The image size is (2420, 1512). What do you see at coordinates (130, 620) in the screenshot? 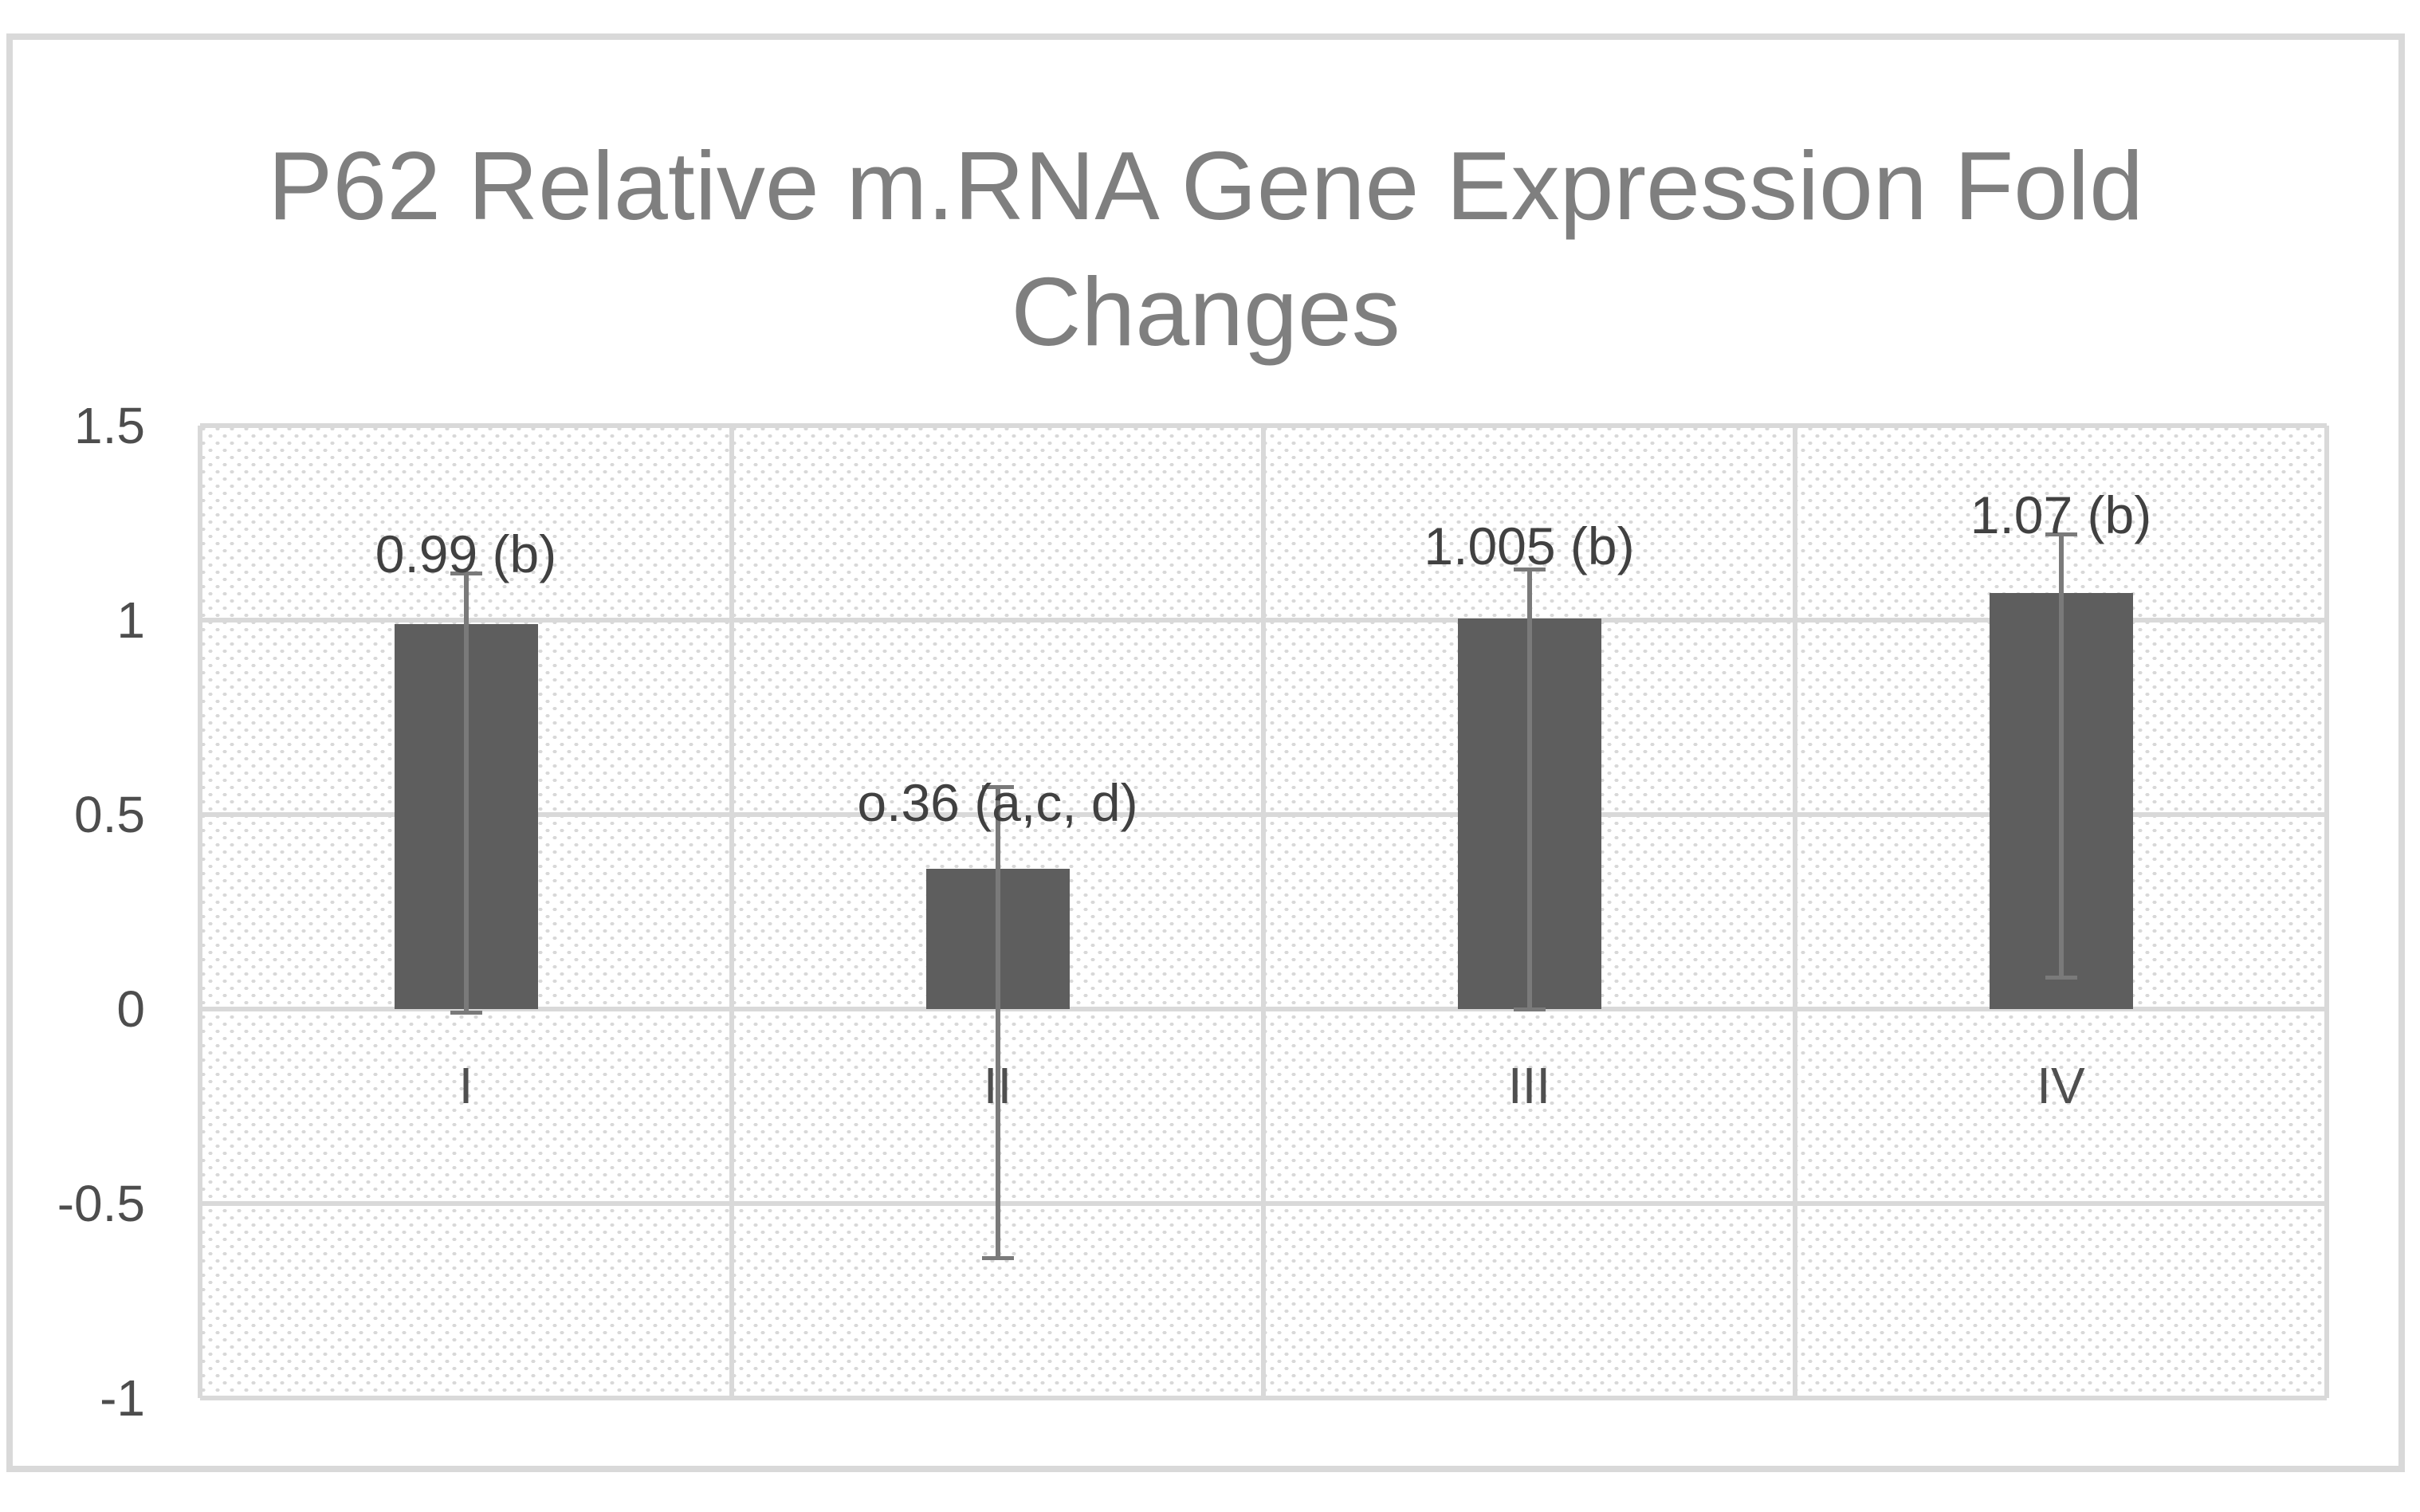
I see `y-axis-tick-label: 1` at bounding box center [130, 620].